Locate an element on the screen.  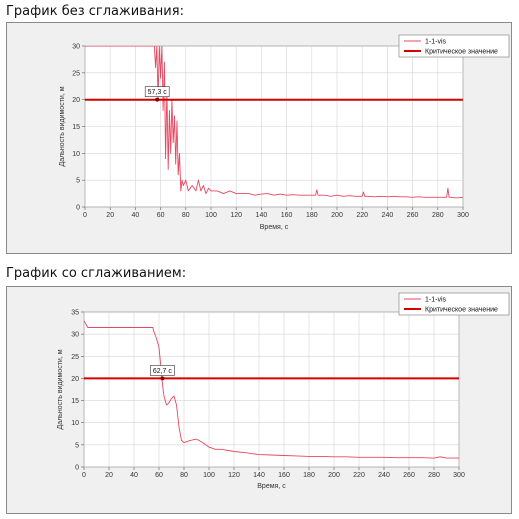
crossing-callout-label: 62,7 с is located at coordinates (163, 371).